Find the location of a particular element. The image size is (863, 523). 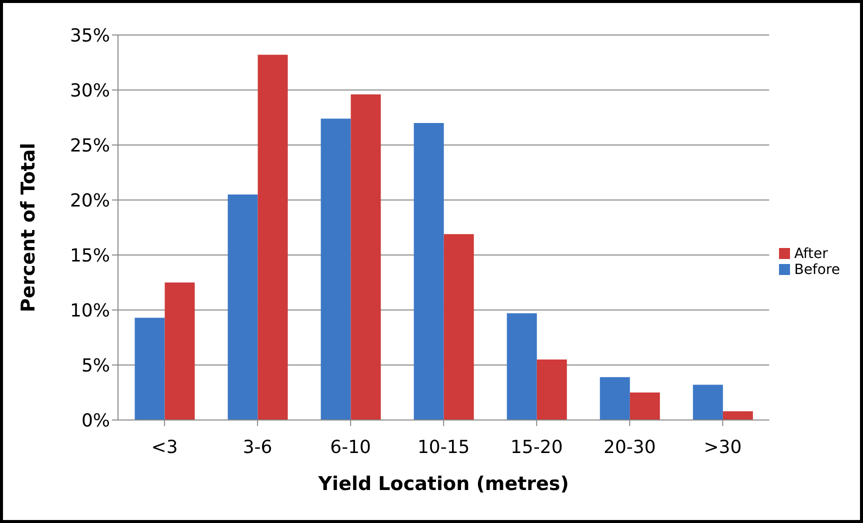

y-tick-label: 10% is located at coordinates (90, 311).